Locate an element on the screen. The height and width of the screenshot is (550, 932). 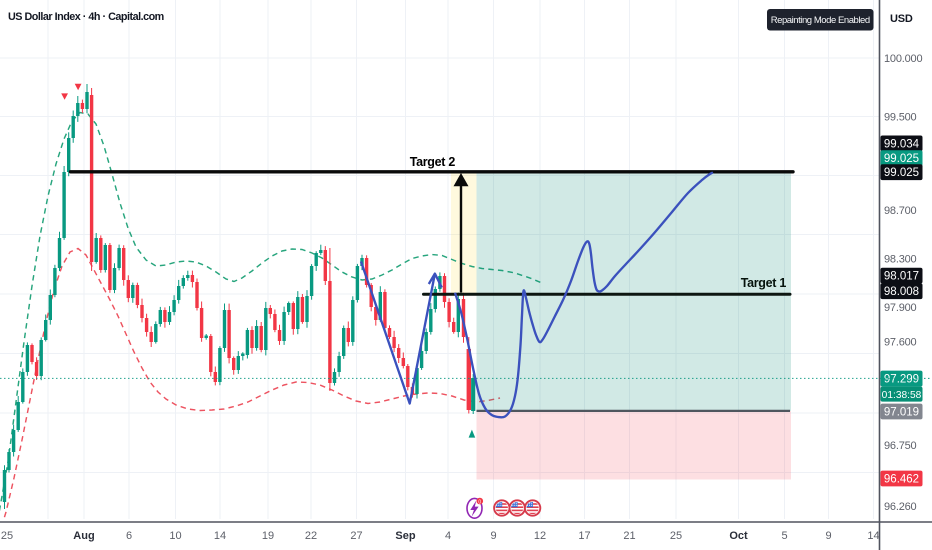
svg-text: 01:38:58 is located at coordinates (902, 395).